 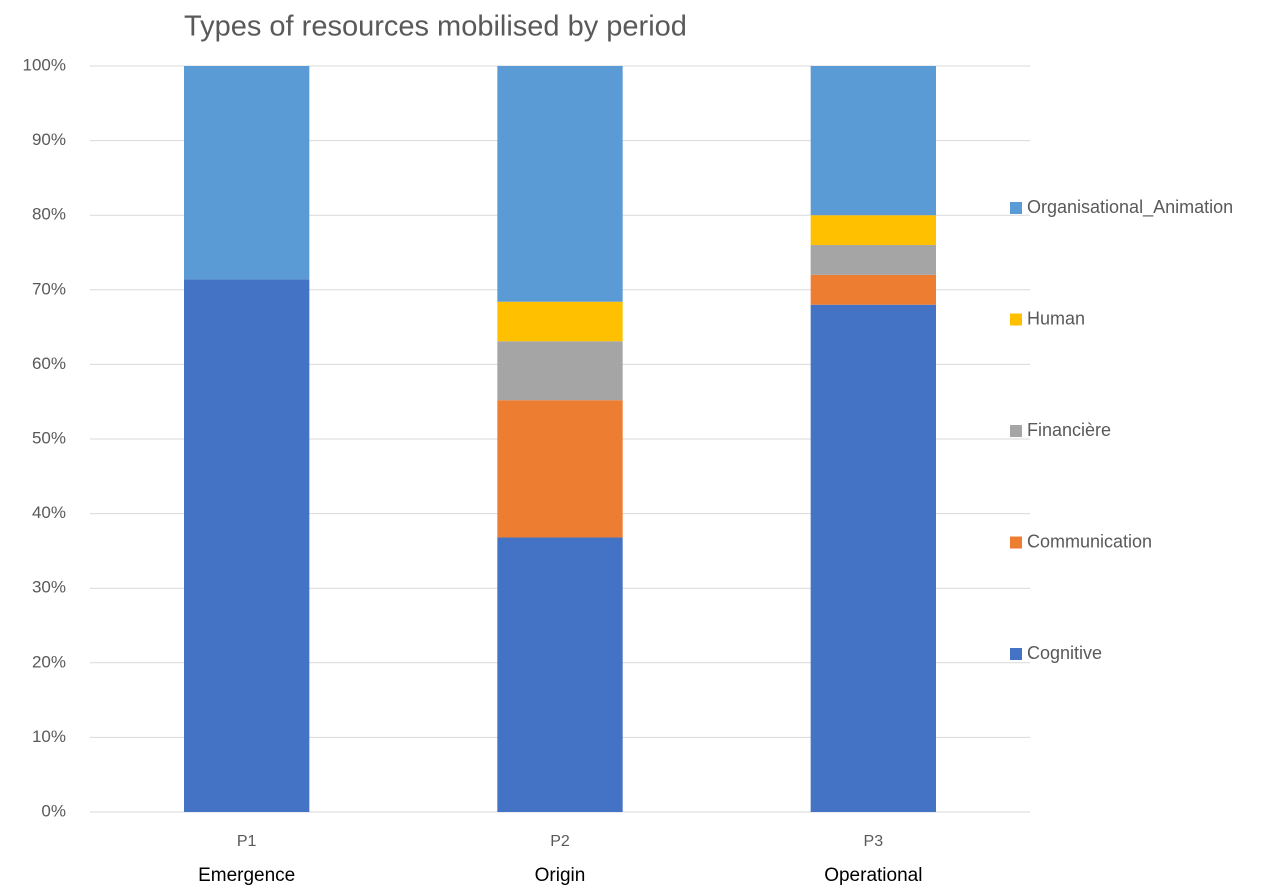 I want to click on y-tick-label: 50%, so click(x=49, y=437).